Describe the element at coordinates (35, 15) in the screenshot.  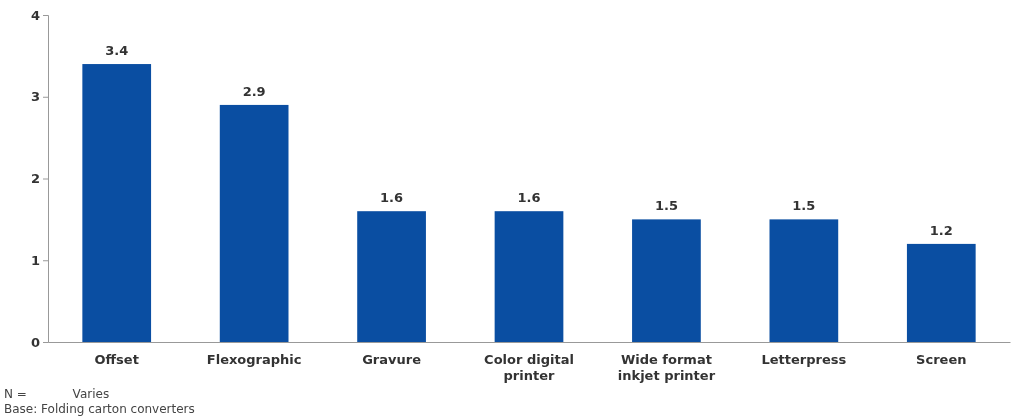
I see `y-tick-label: 4` at that location.